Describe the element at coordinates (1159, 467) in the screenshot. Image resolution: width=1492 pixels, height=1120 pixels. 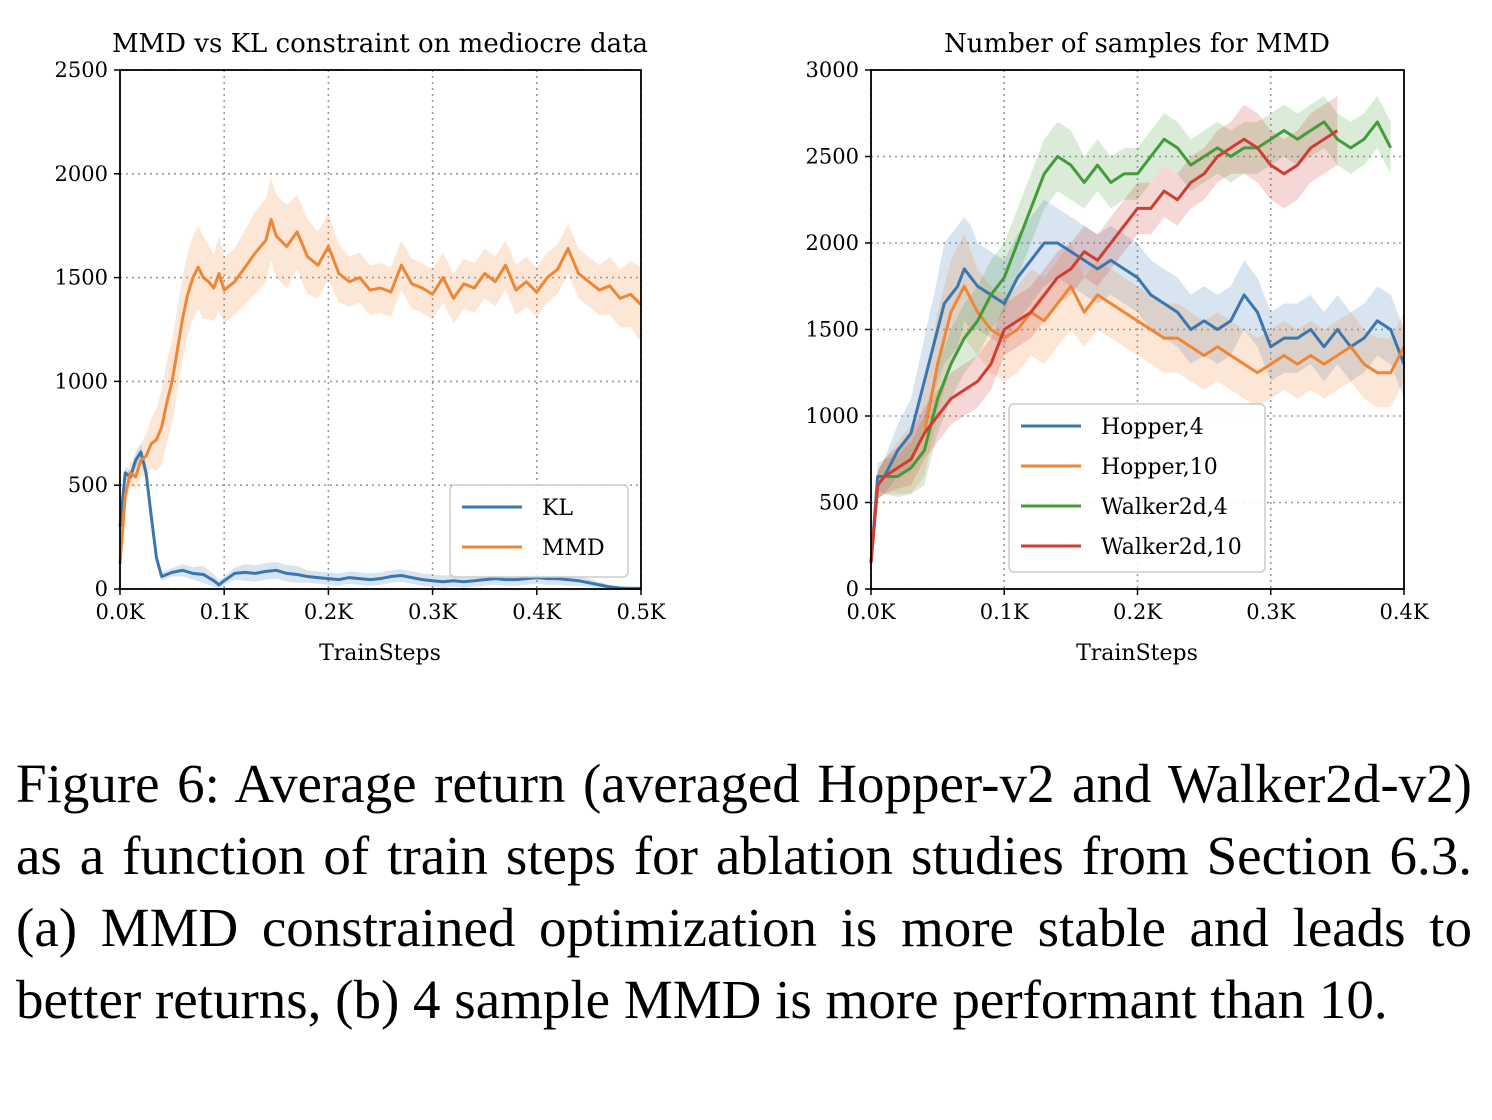
I see `legend-label: Hopper,10` at that location.